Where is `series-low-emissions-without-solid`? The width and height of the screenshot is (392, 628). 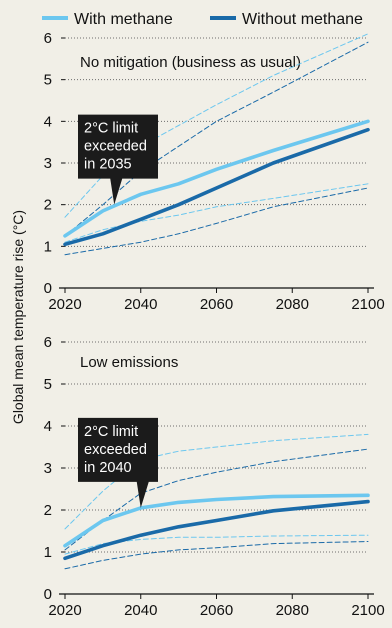
series-low-emissions-without-solid is located at coordinates (216, 530).